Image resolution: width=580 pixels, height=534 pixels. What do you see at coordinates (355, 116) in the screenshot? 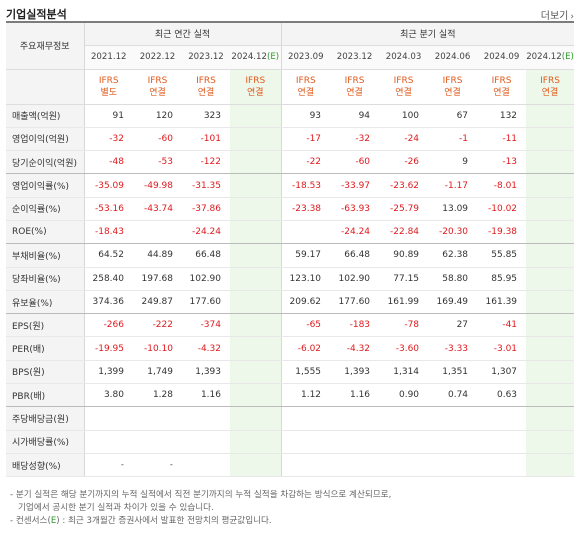
I see `table-cell: 94` at bounding box center [355, 116].